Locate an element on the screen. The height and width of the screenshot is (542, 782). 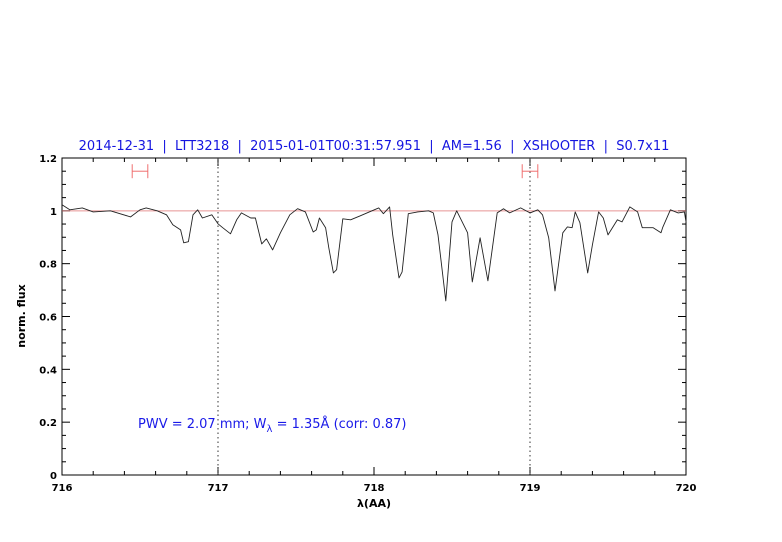
y-tick-label: 1 is located at coordinates (53, 212).